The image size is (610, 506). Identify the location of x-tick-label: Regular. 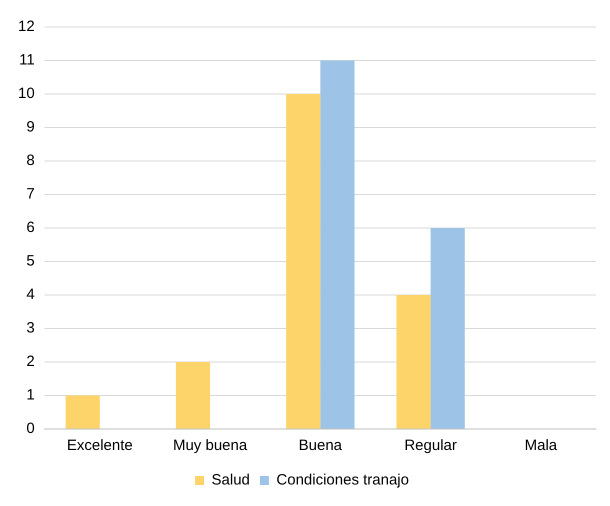
(430, 445).